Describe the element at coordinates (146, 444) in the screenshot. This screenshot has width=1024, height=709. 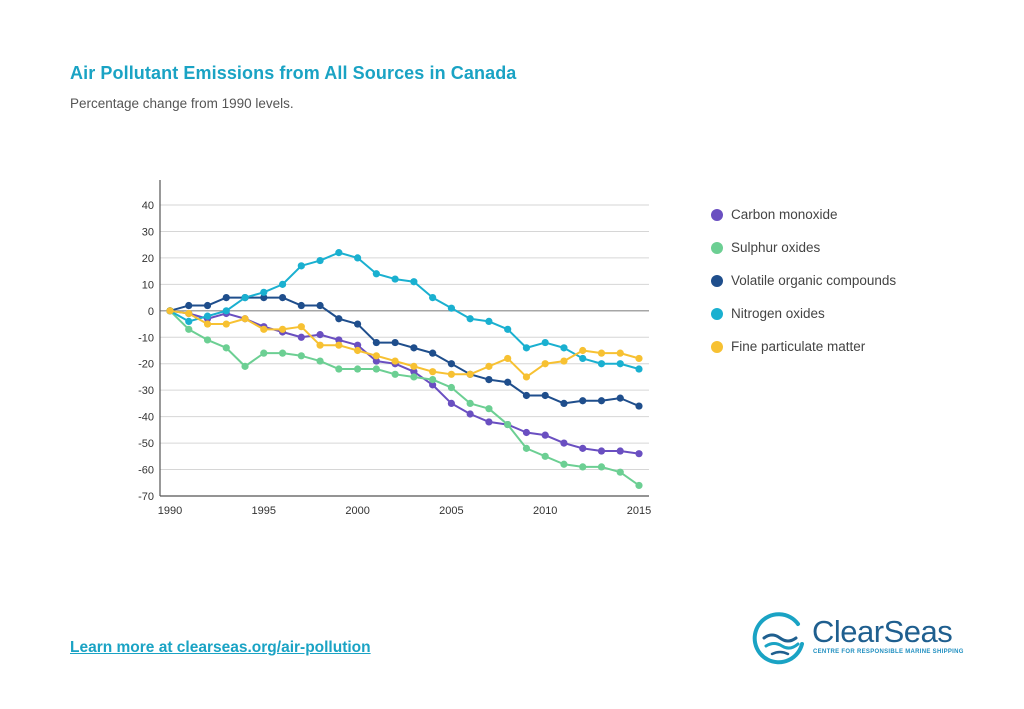
I see `y-tick-label: -50` at that location.